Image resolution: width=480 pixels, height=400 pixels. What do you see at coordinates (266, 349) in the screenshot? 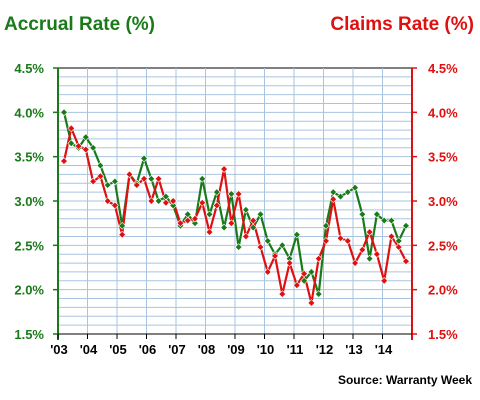
I see `x-tick-label: '10` at bounding box center [266, 349].